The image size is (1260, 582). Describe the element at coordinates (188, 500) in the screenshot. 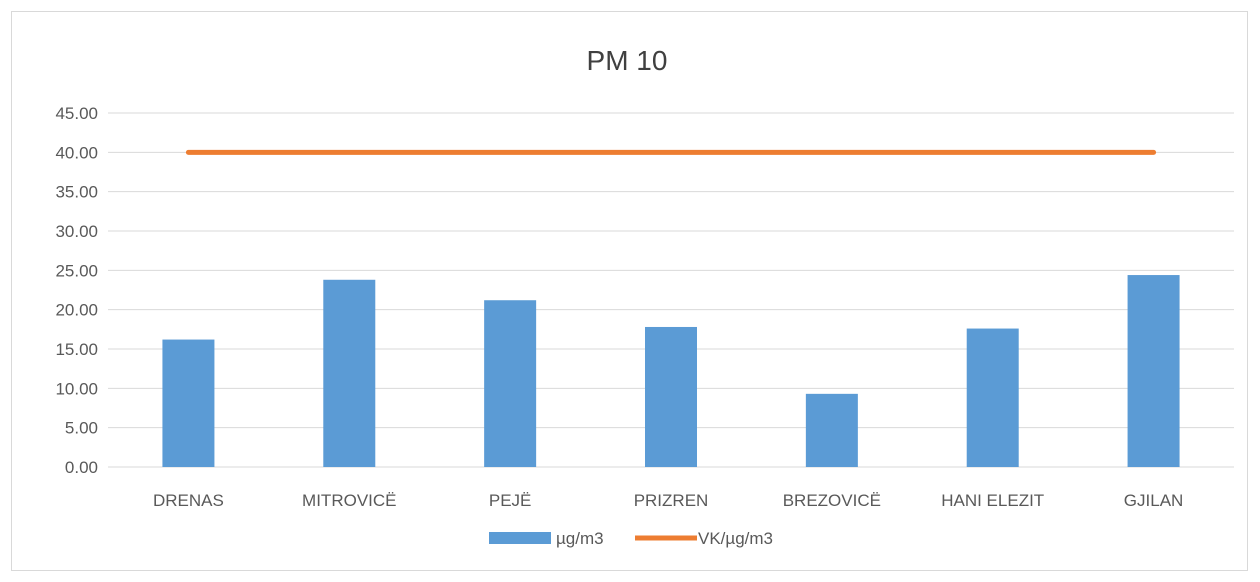

I see `x-tick-label: DRENAS` at that location.